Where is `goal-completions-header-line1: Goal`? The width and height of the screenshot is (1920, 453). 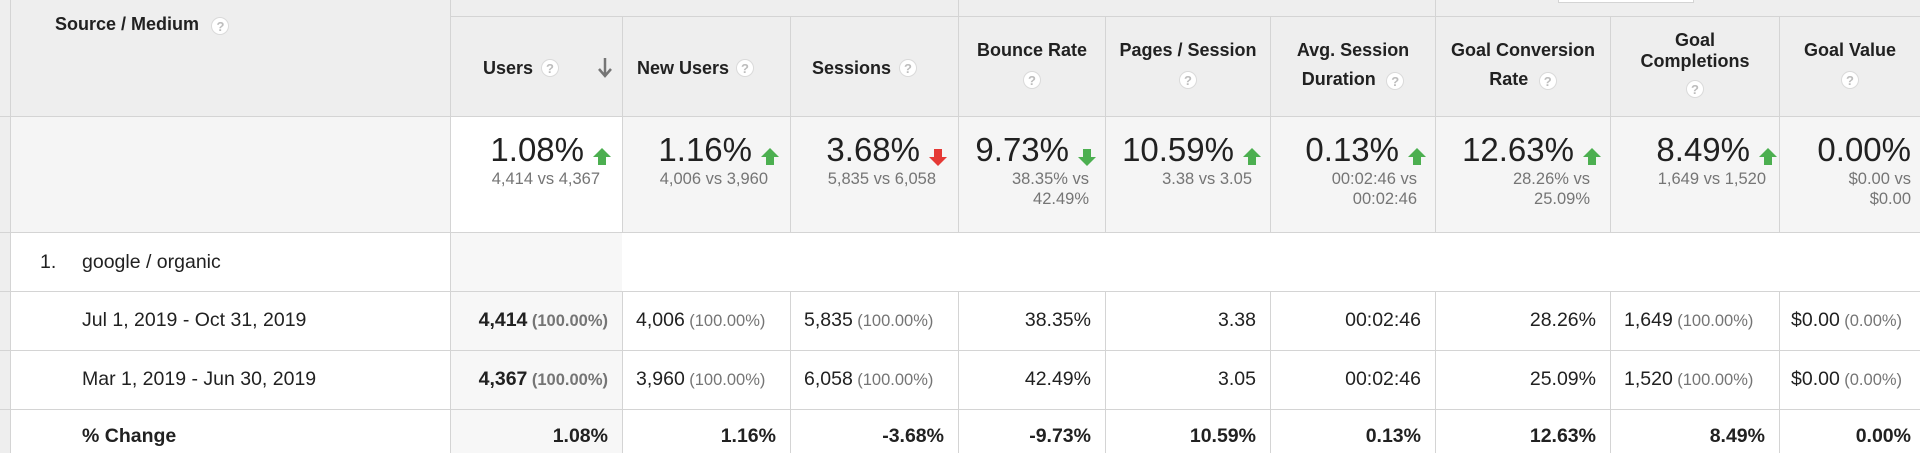
goal-completions-header-line1: Goal is located at coordinates (1694, 40).